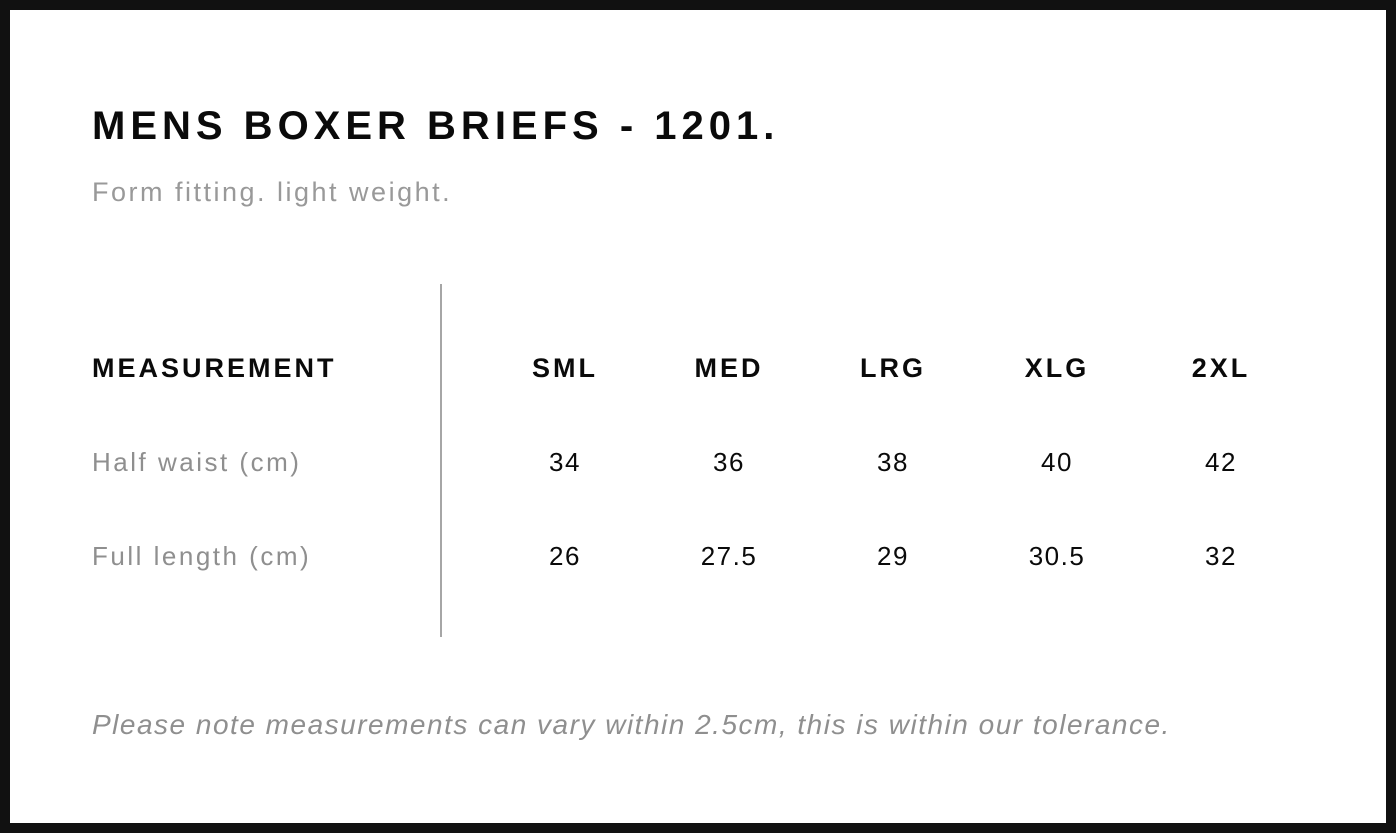 This screenshot has height=833, width=1396. I want to click on half-waist-sml-value: 34, so click(565, 461).